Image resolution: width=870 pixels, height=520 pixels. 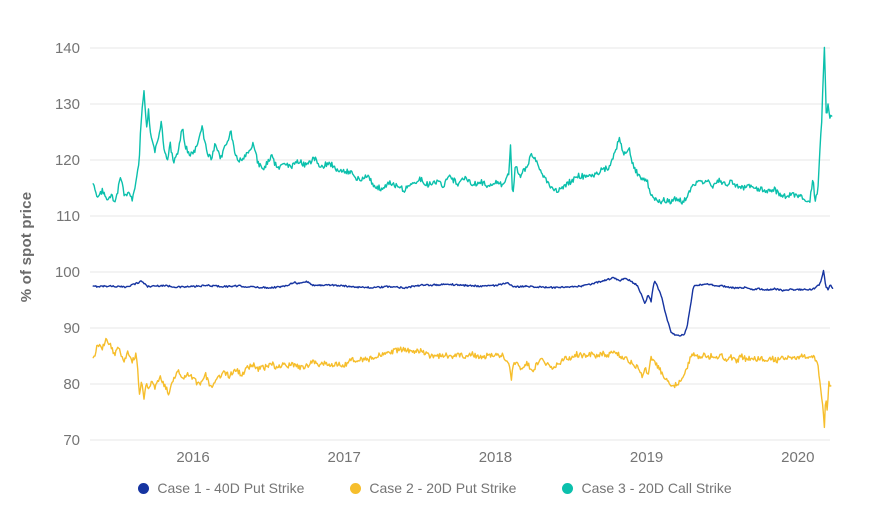 I want to click on y-tick-label: 120, so click(x=67, y=160).